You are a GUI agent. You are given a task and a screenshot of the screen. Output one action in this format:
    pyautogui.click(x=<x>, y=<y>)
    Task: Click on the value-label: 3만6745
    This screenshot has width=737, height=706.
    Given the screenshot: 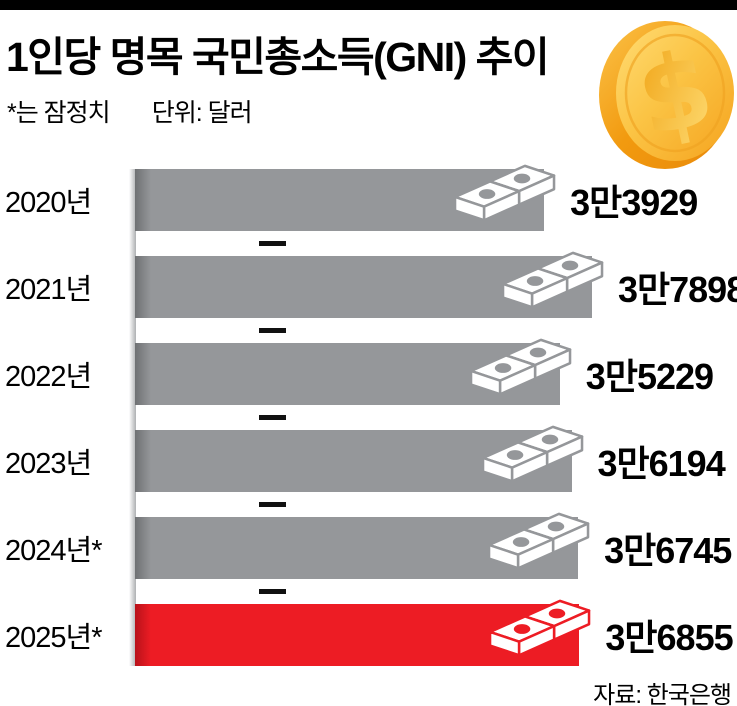 What is the action you would take?
    pyautogui.click(x=668, y=551)
    